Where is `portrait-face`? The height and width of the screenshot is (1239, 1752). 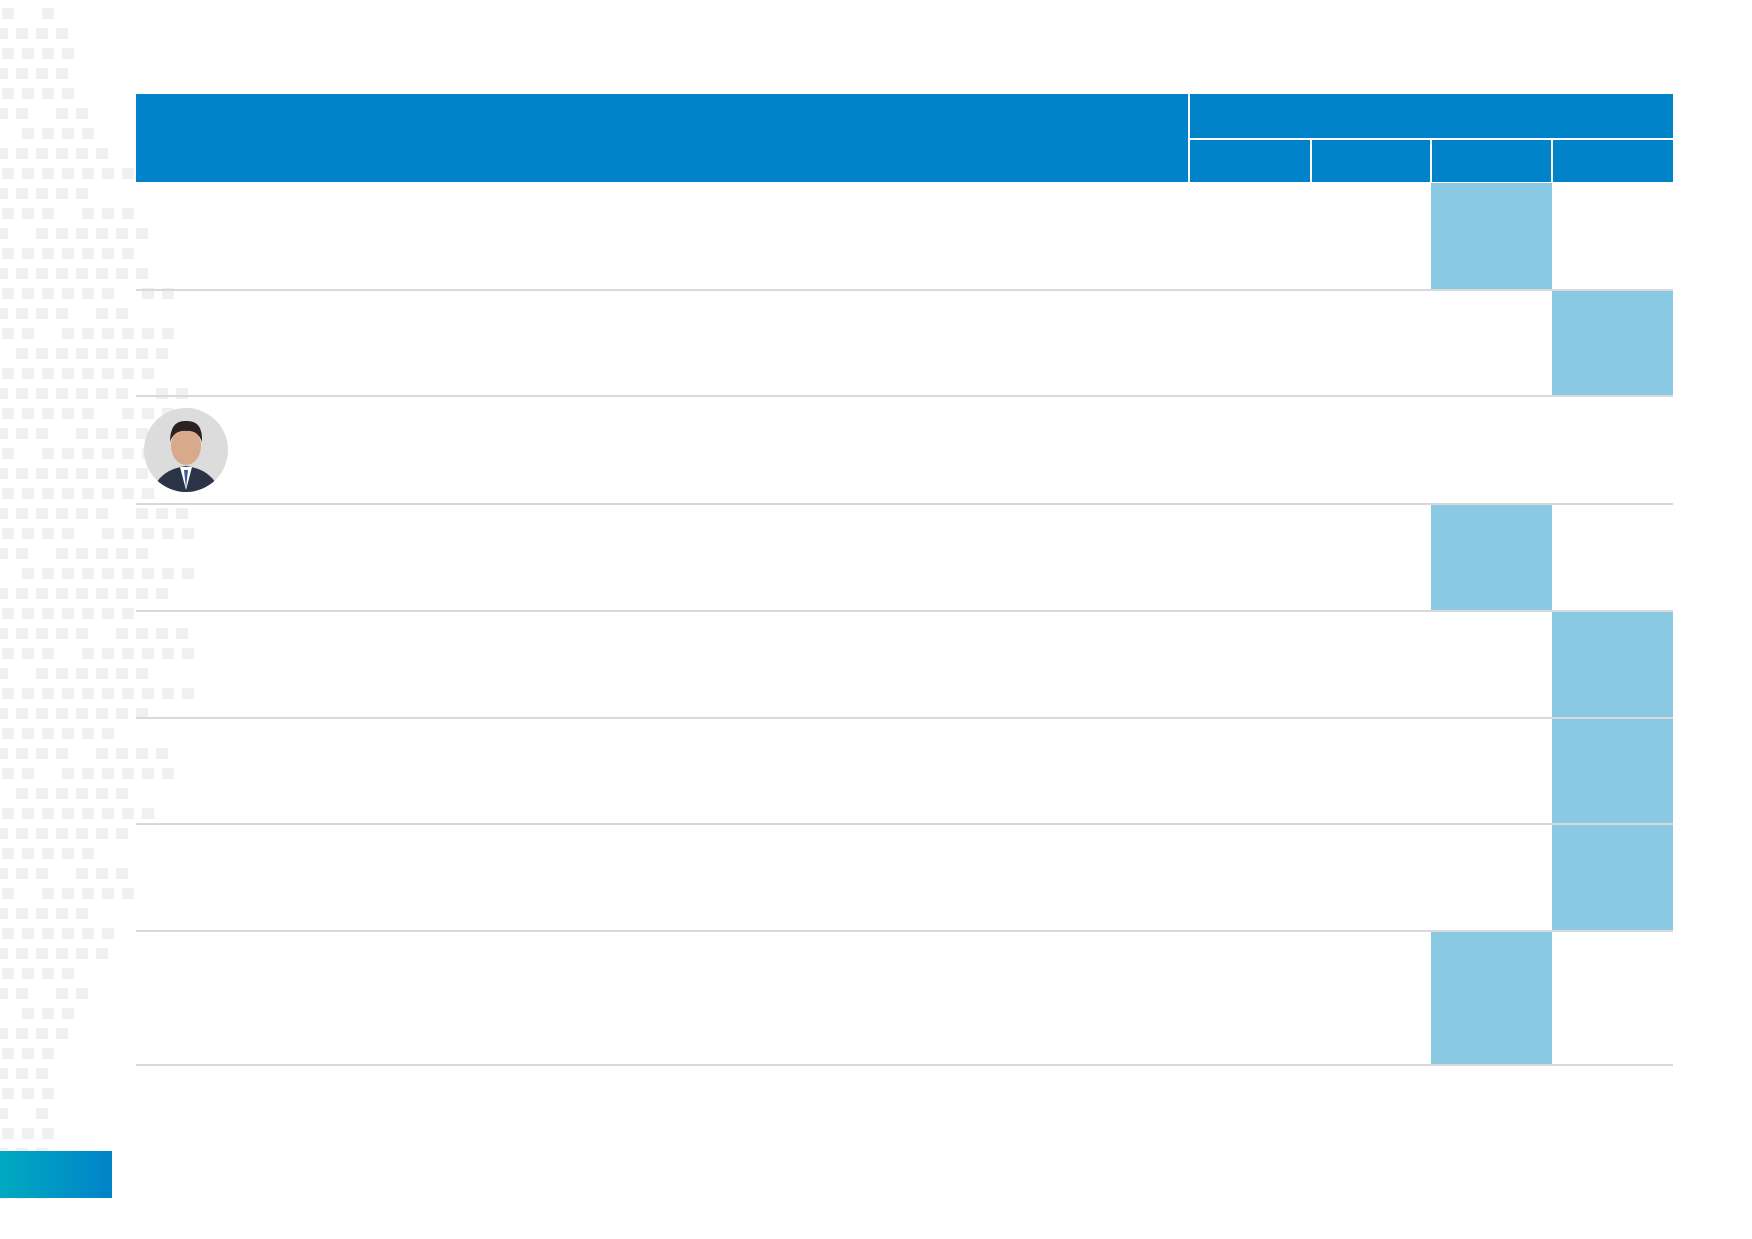
portrait-face is located at coordinates (186, 446).